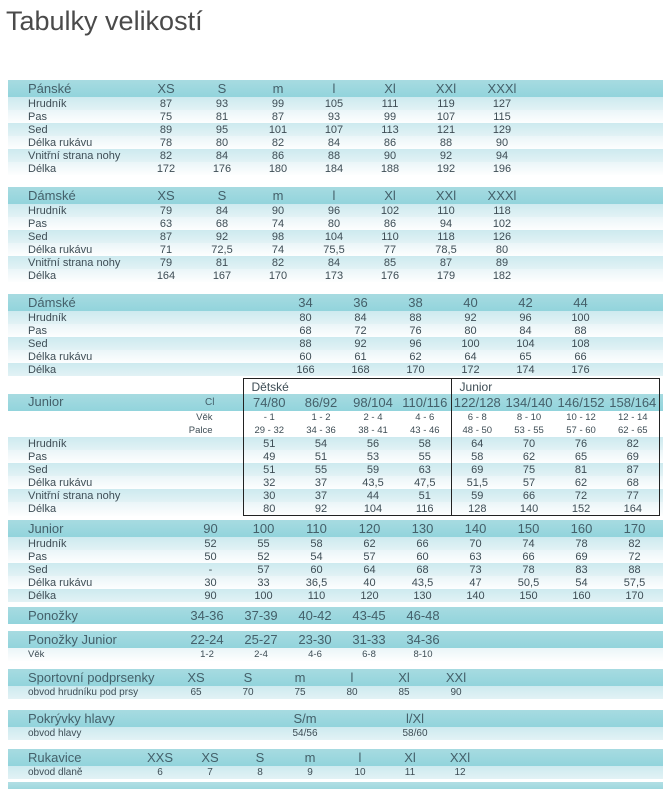 The width and height of the screenshot is (671, 789). I want to click on value-cell: 51, so click(268, 443).